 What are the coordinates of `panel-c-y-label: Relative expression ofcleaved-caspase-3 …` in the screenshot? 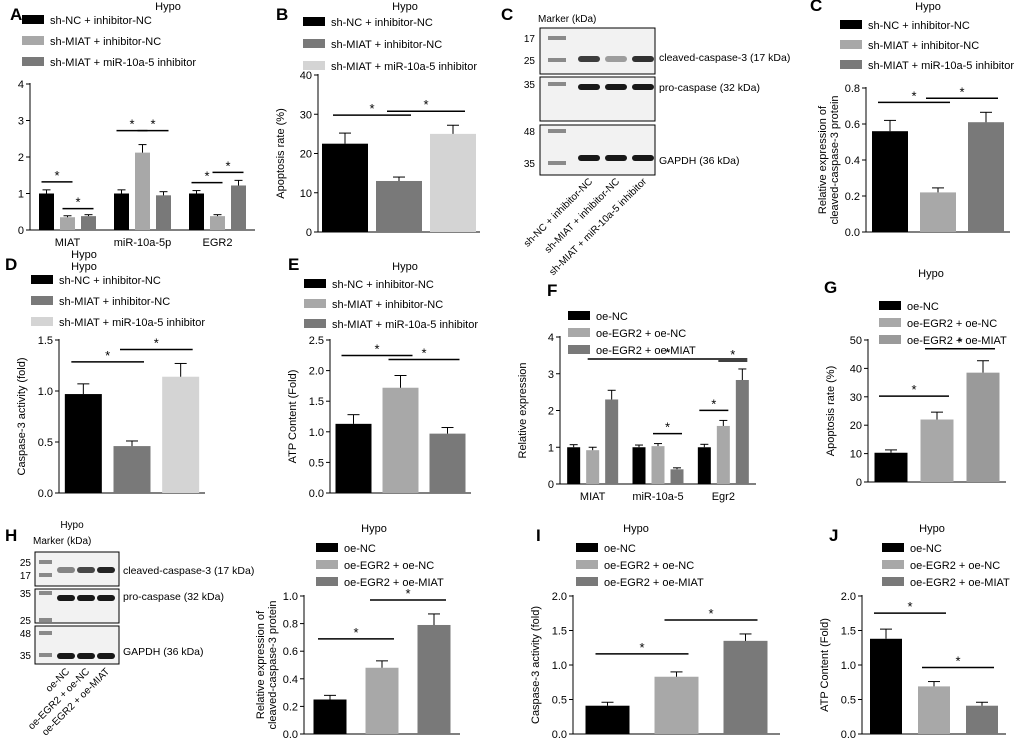 It's located at (829, 159).